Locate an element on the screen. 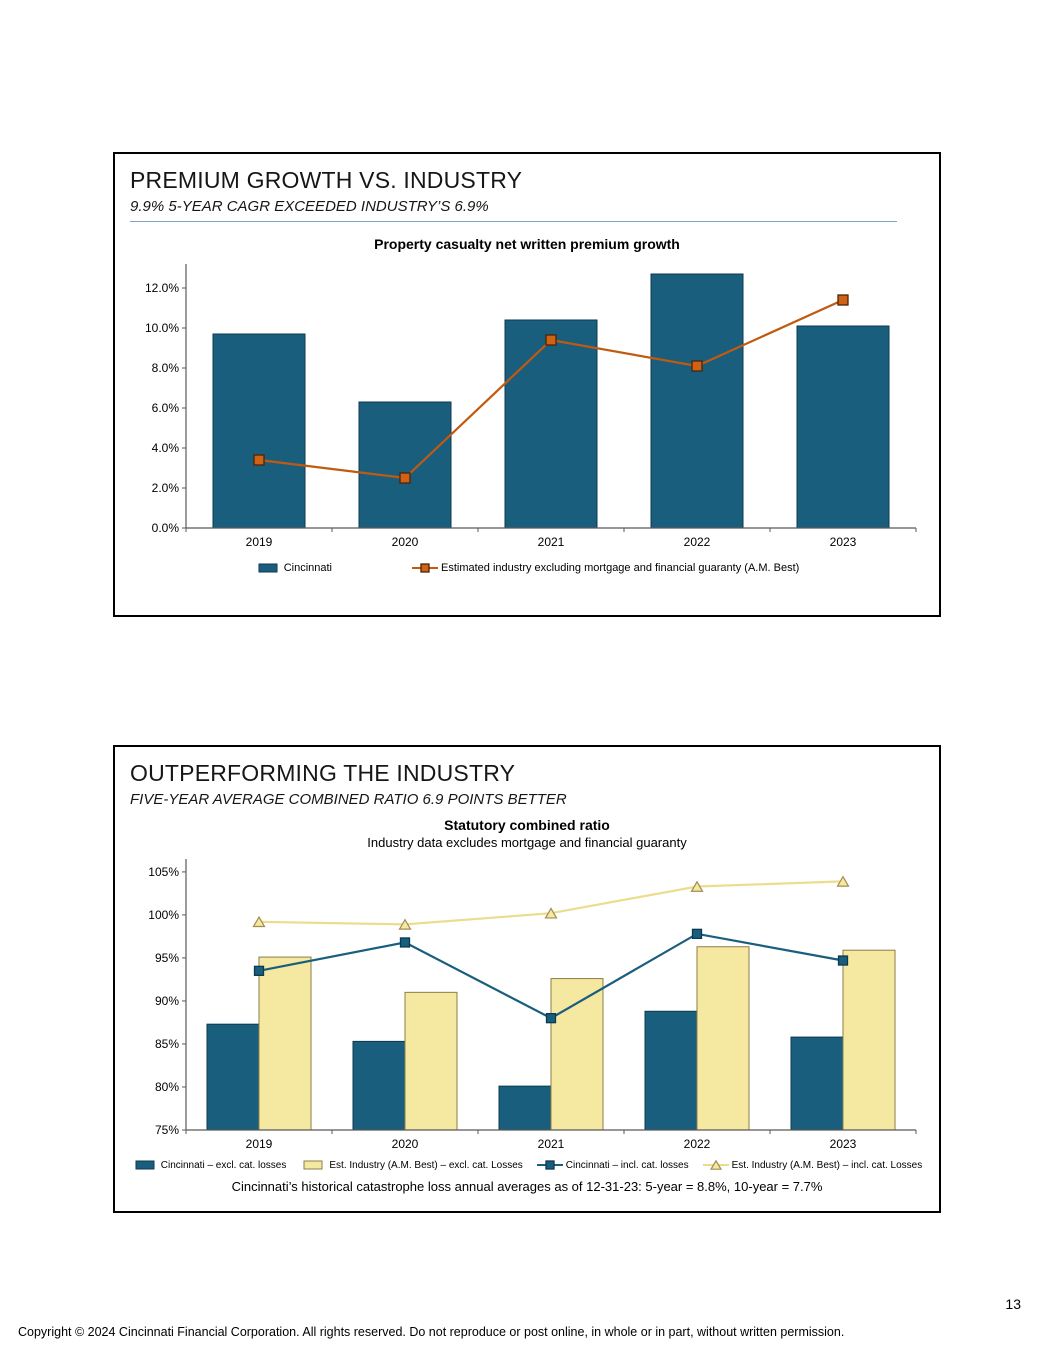 The width and height of the screenshot is (1055, 1365). y-tick-label: 90% is located at coordinates (167, 1001).